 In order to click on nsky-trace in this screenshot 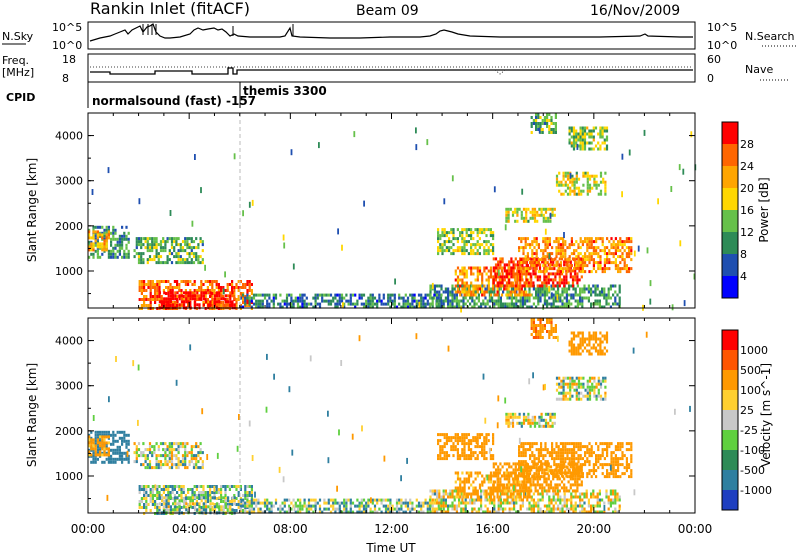, I will do `click(391, 32)`.